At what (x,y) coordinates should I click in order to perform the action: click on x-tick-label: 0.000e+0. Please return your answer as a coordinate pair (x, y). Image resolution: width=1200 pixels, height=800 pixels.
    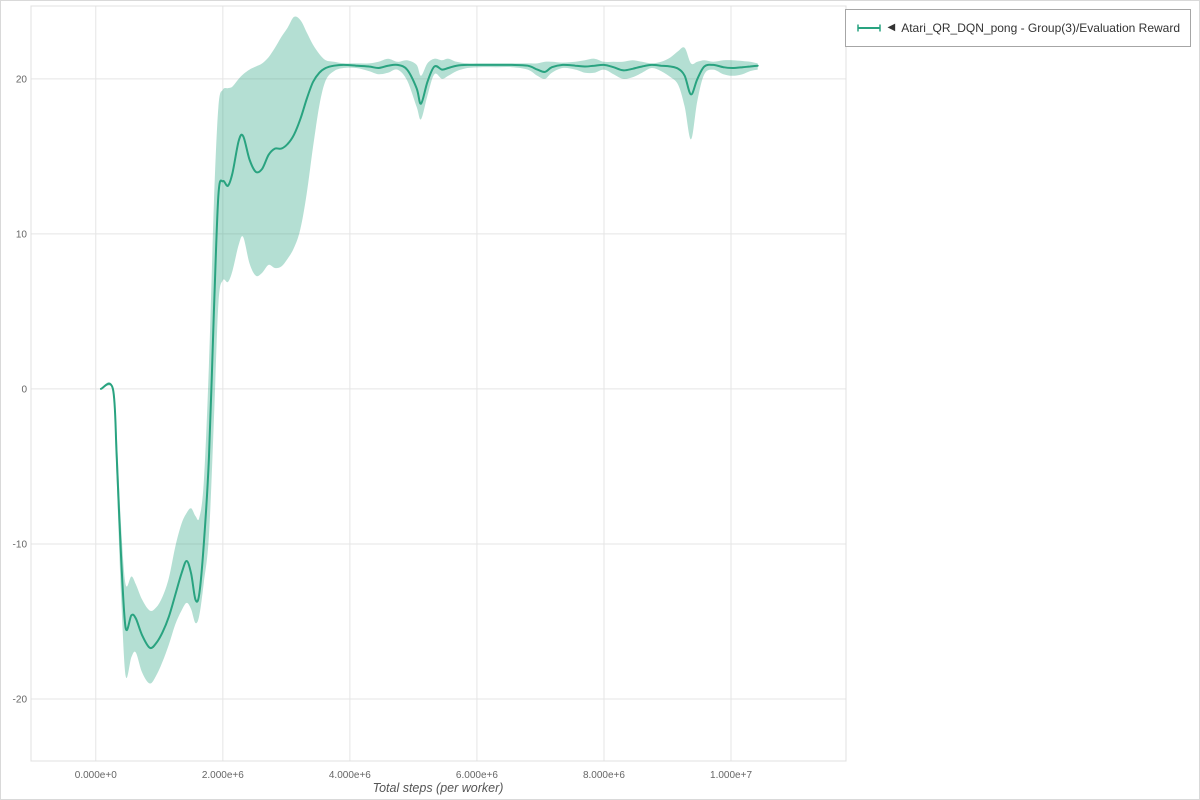
    Looking at the image, I should click on (96, 775).